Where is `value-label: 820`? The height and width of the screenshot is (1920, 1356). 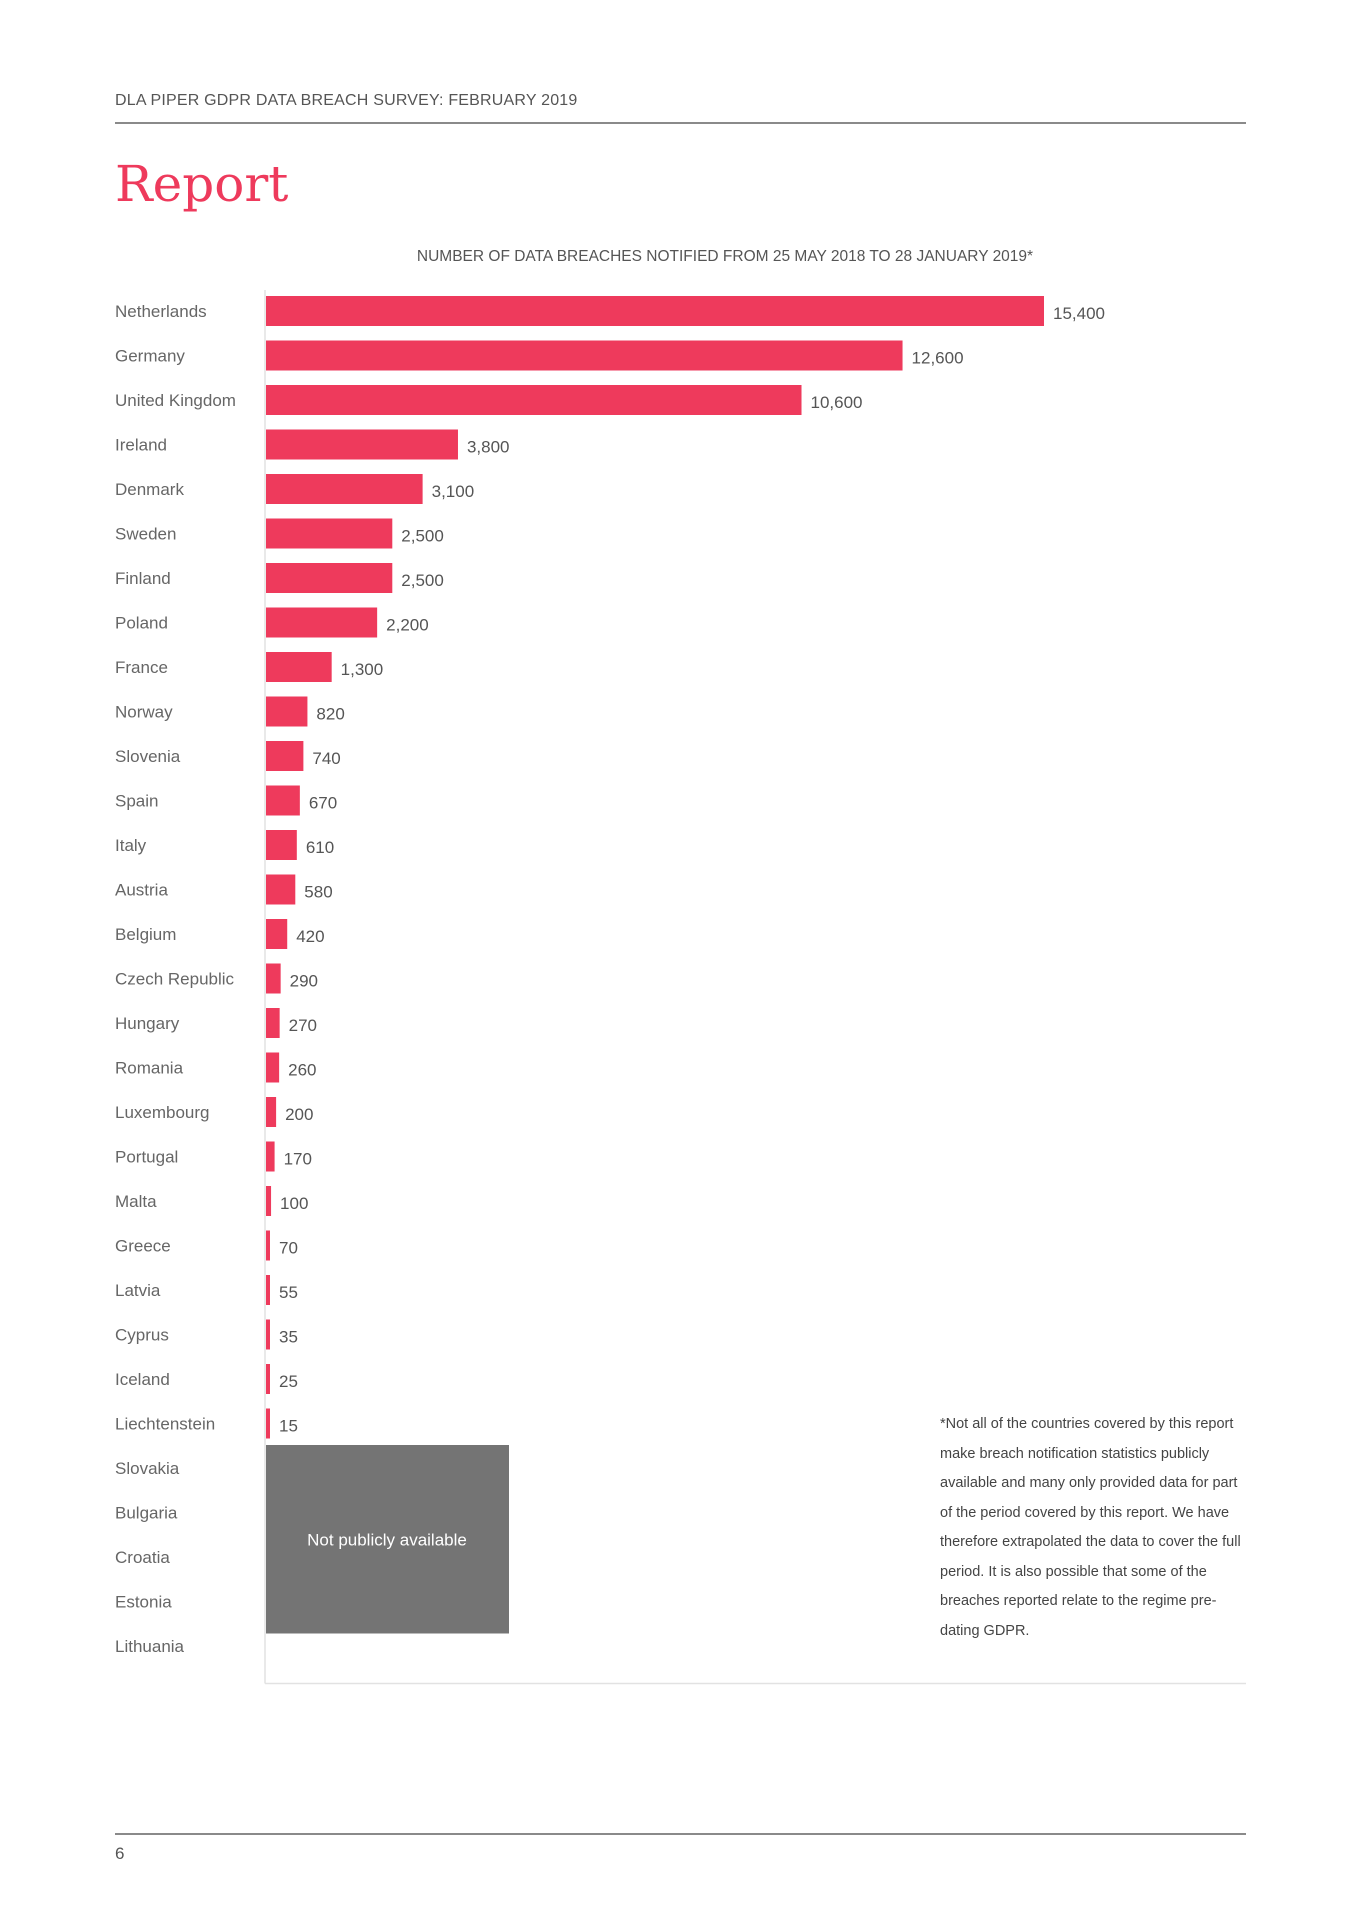
value-label: 820 is located at coordinates (330, 714).